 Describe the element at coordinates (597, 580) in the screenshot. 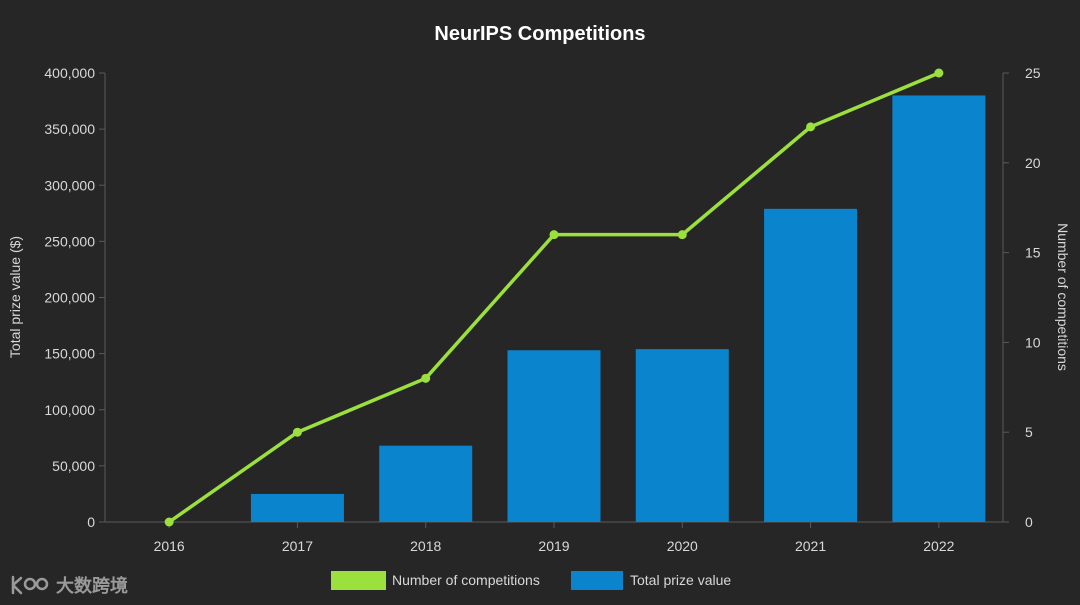

I see `legend-swatch-prize` at that location.